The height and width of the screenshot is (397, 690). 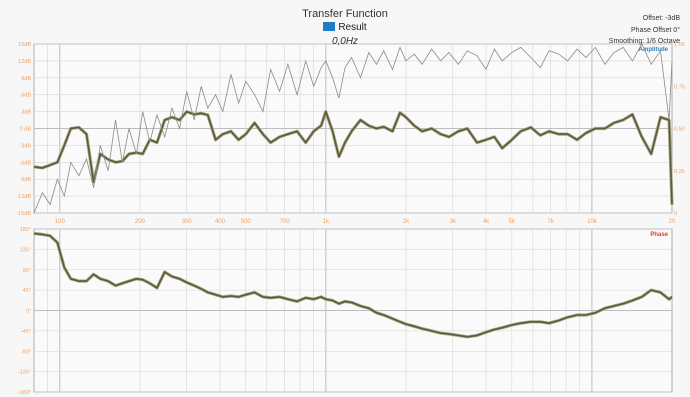 What do you see at coordinates (659, 235) in the screenshot?
I see `panel-label: Phase` at bounding box center [659, 235].